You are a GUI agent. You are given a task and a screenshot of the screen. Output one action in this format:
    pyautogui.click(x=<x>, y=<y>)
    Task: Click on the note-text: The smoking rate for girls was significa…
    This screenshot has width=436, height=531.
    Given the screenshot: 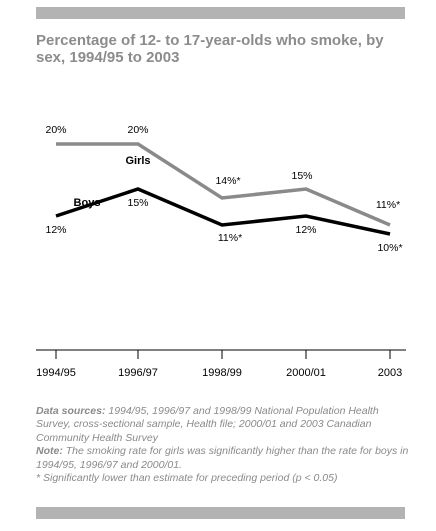 What is the action you would take?
    pyautogui.click(x=222, y=458)
    